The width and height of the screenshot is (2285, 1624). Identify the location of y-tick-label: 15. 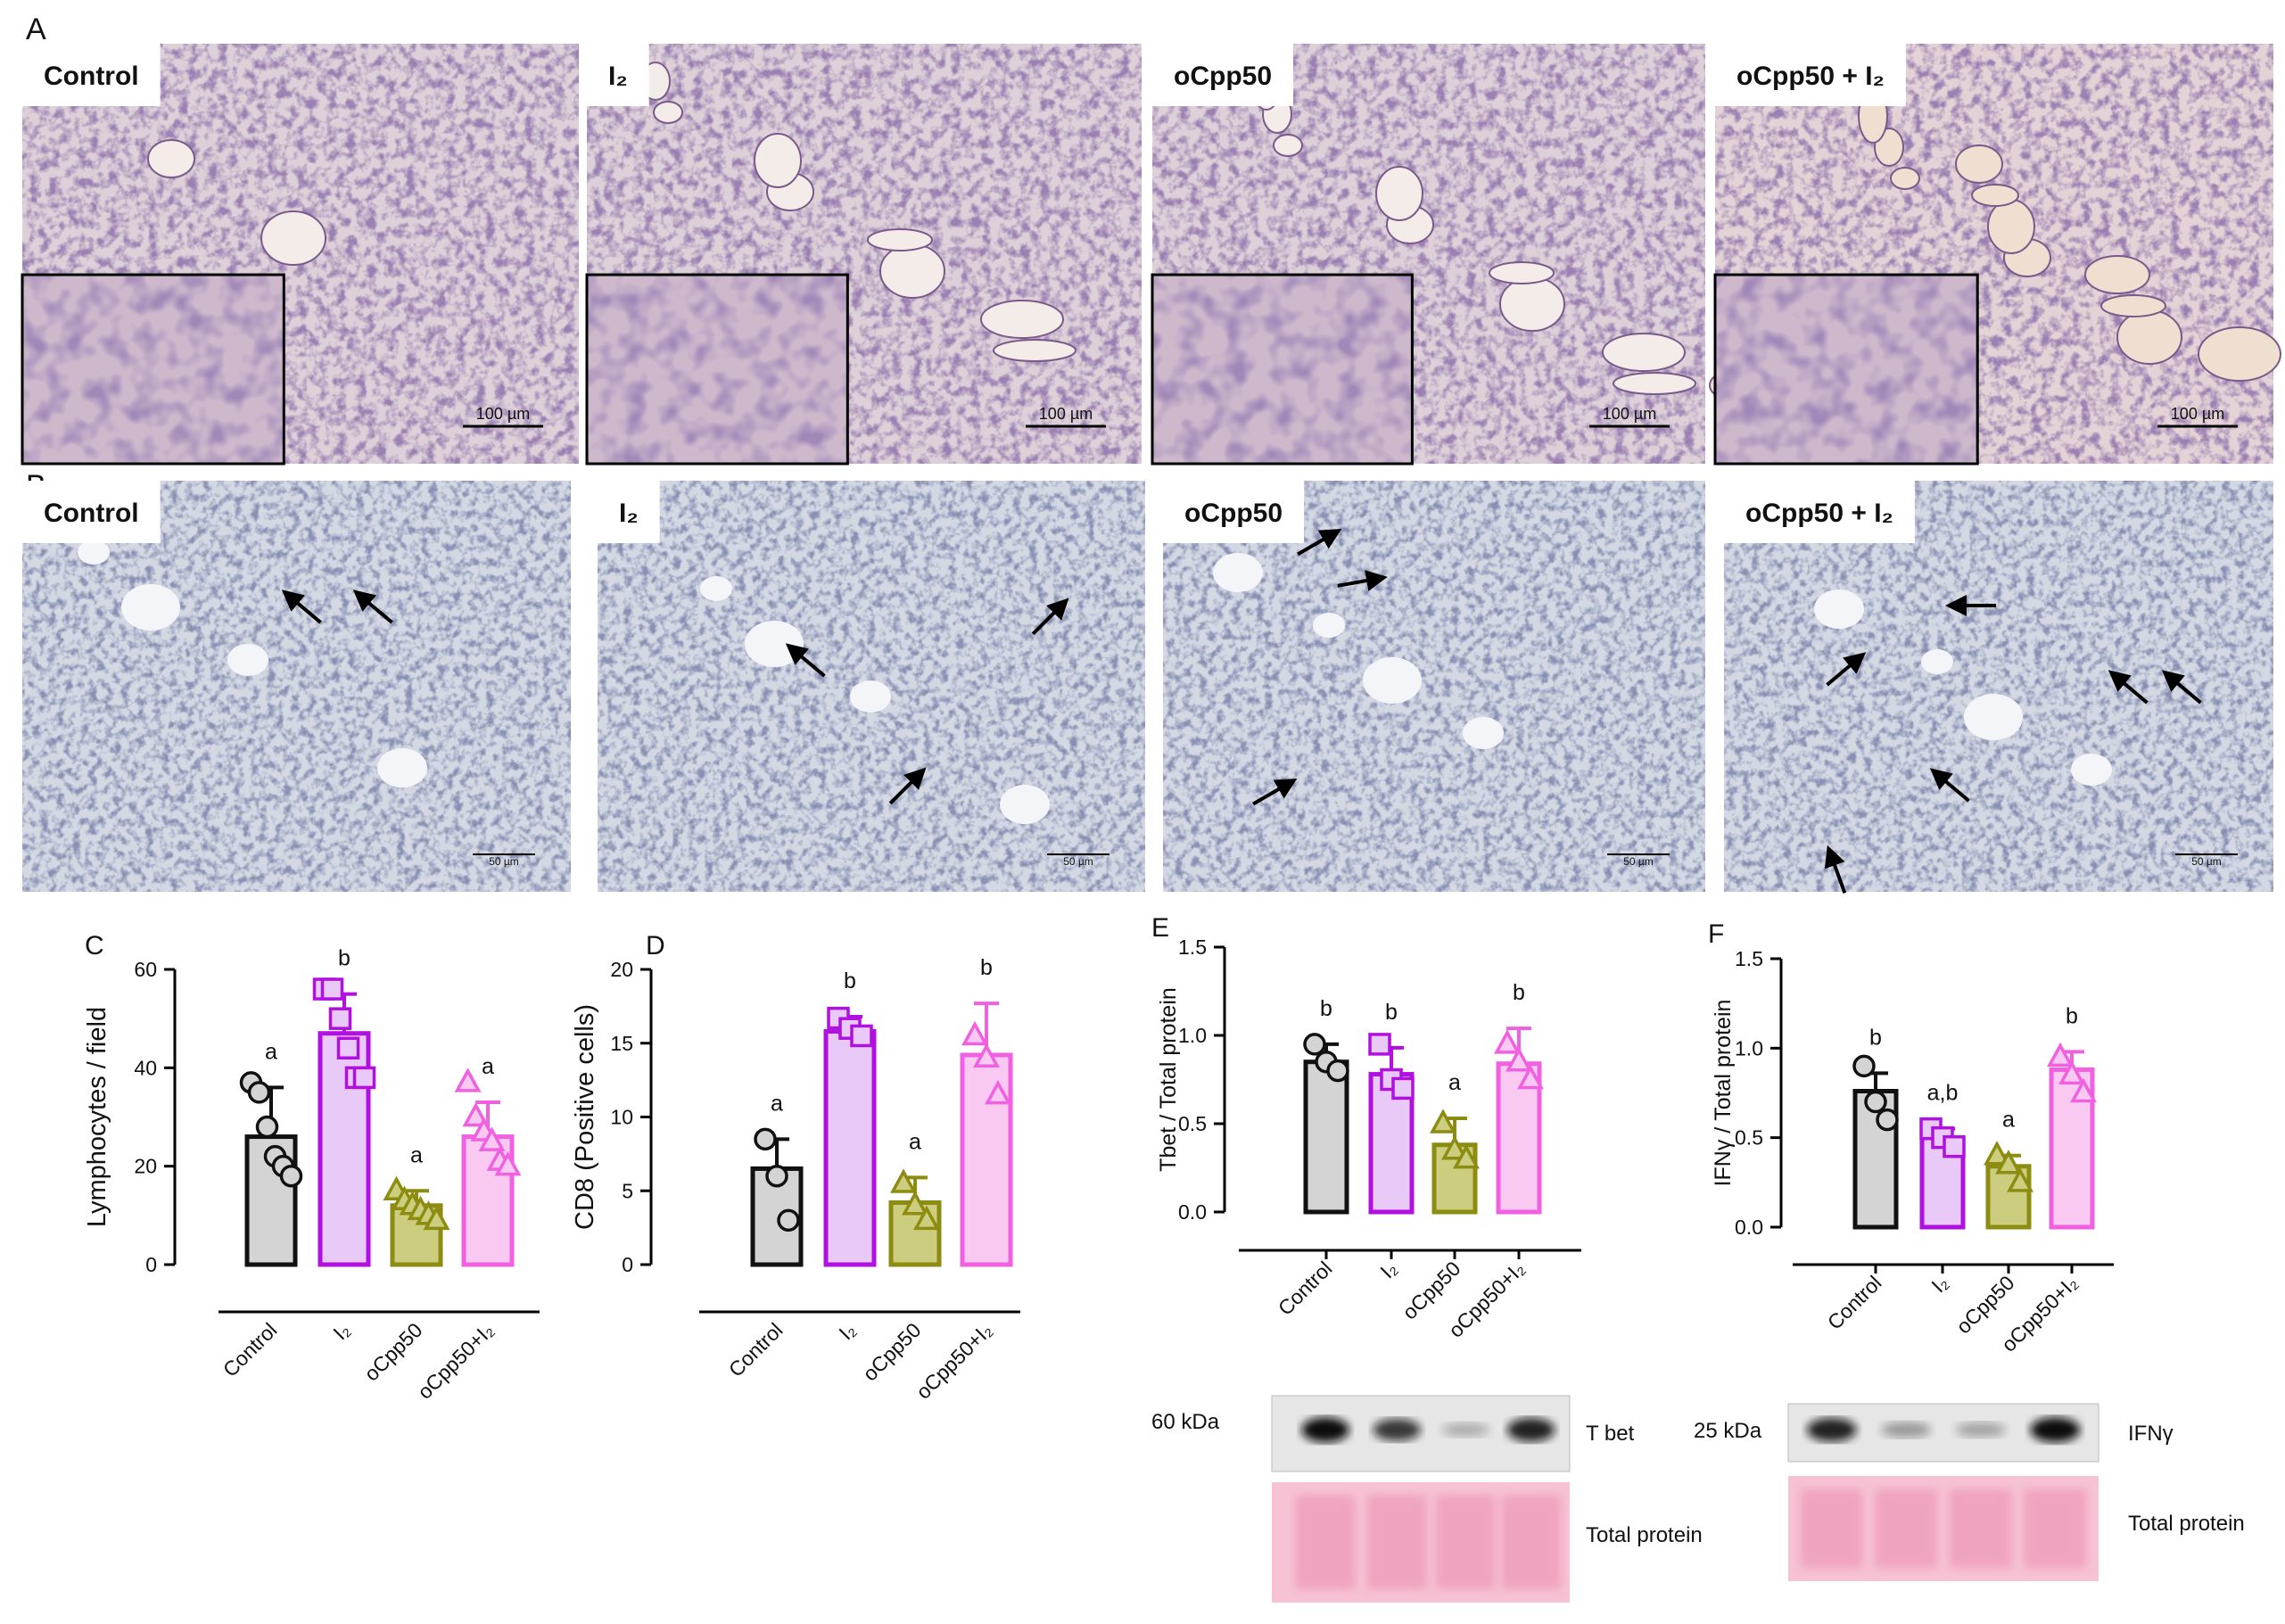
(621, 1043).